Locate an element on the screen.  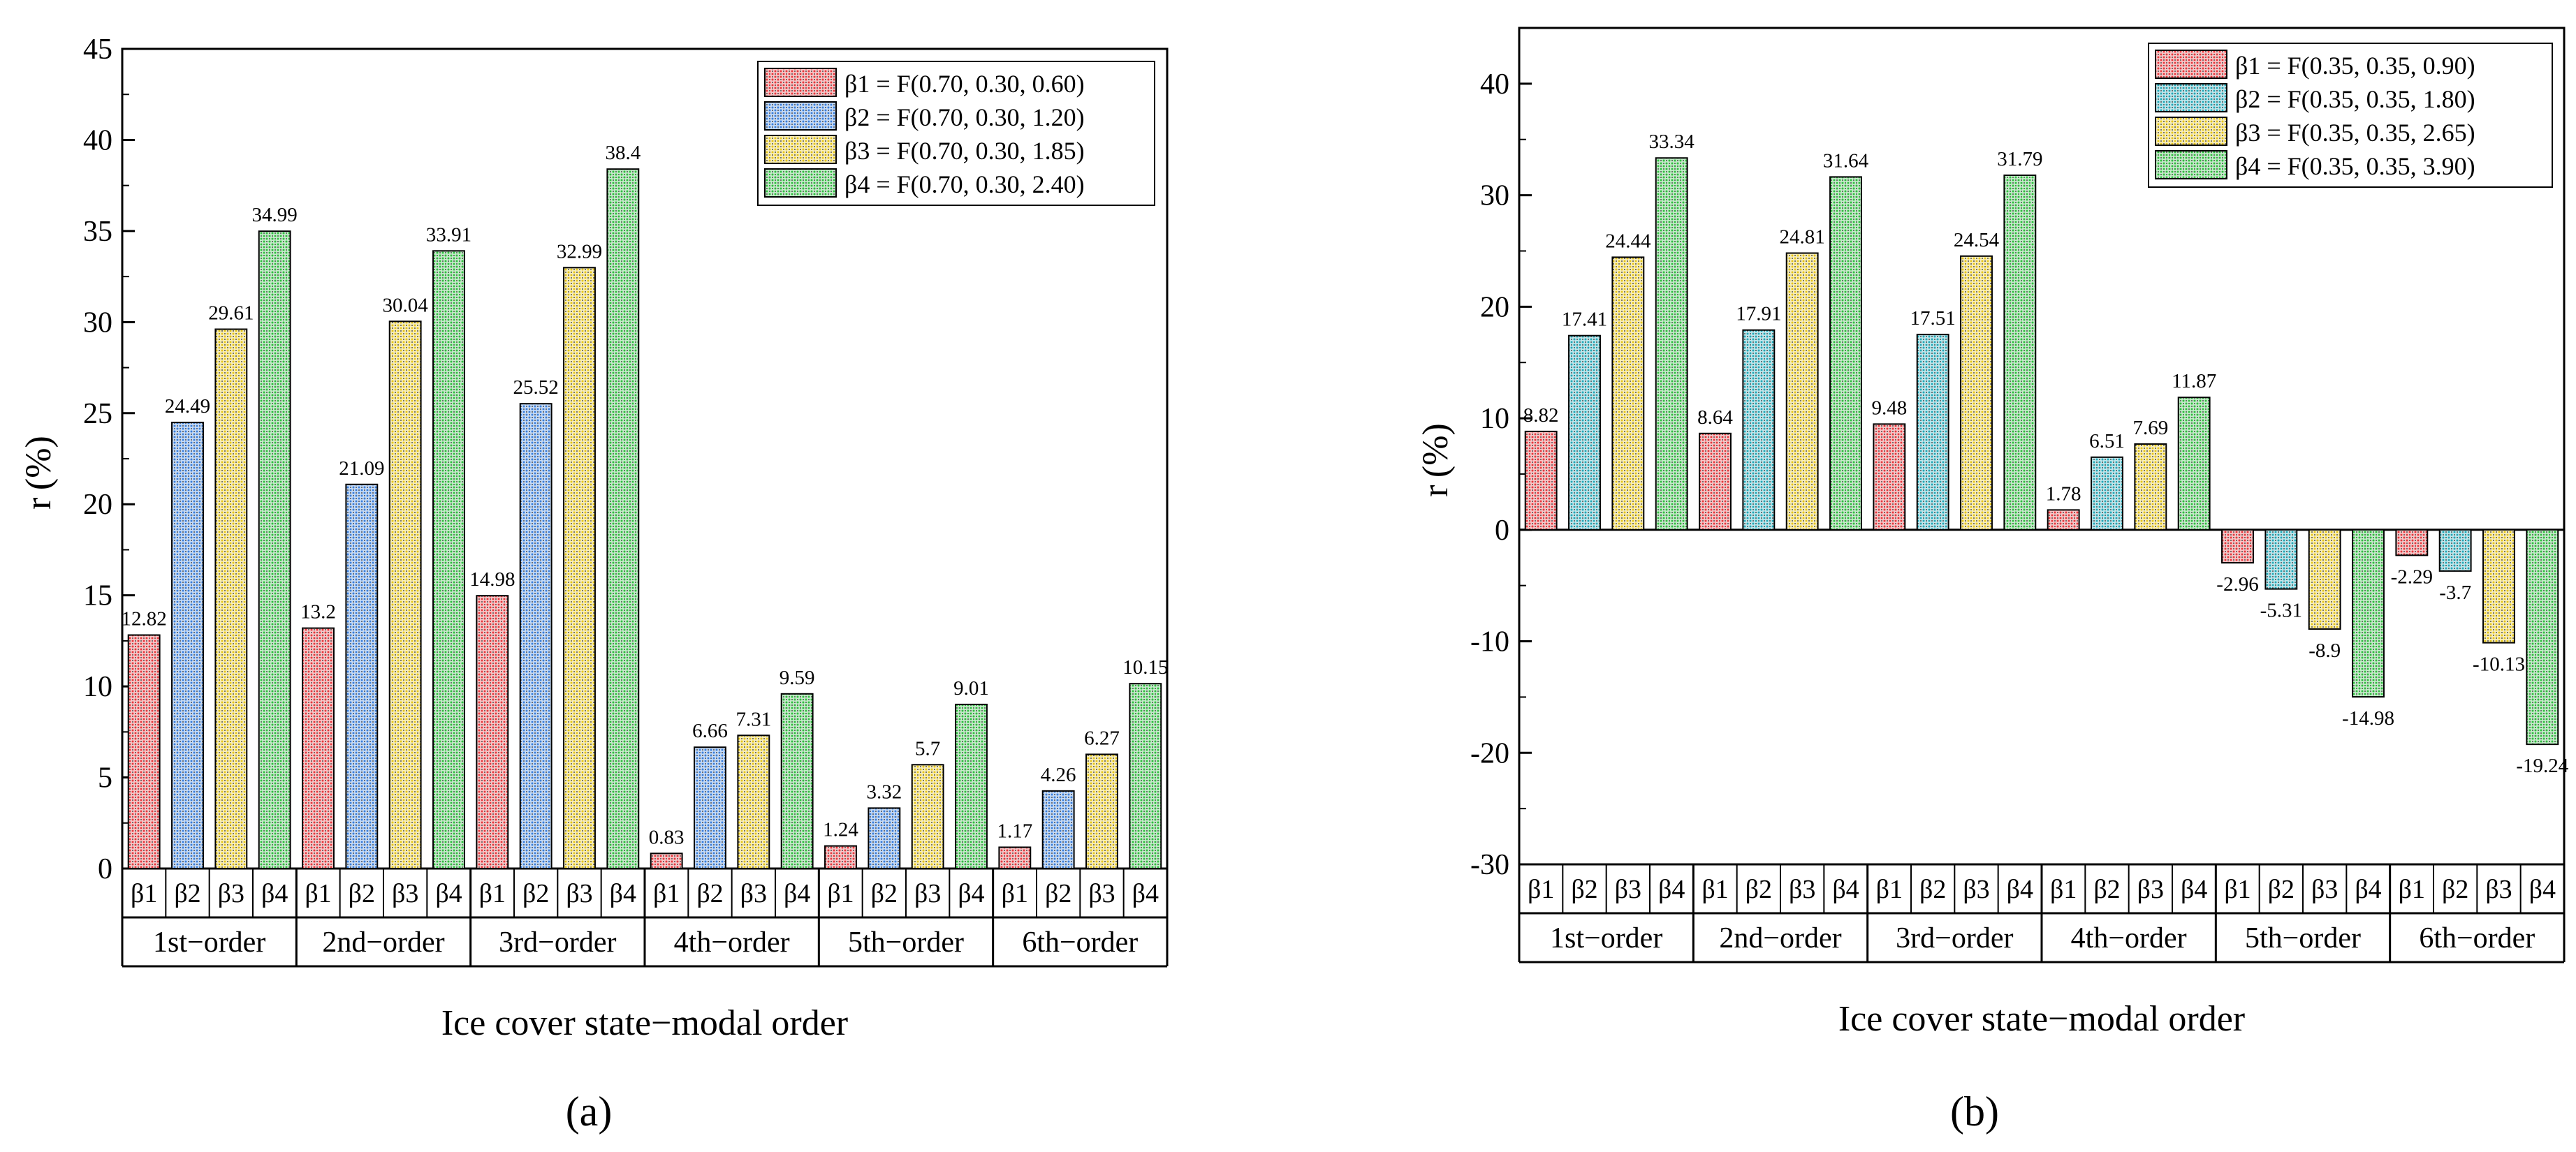
y-tick-label: 0 is located at coordinates (1502, 531).